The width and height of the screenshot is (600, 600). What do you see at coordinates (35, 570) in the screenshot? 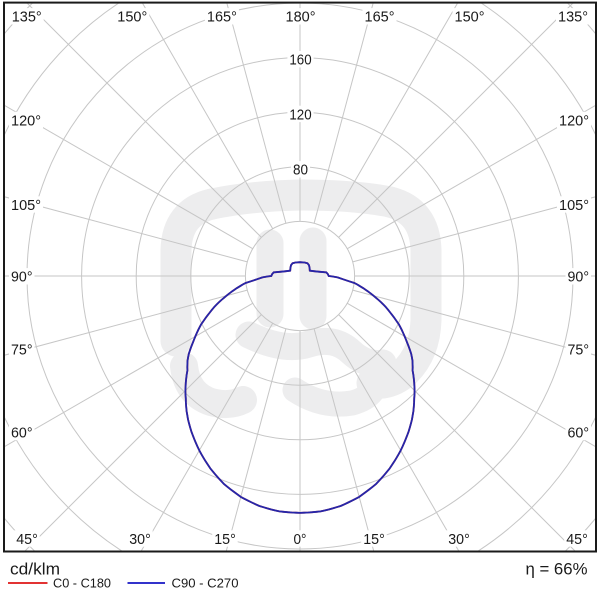
I see `svg-text: cd/klm` at bounding box center [35, 570].